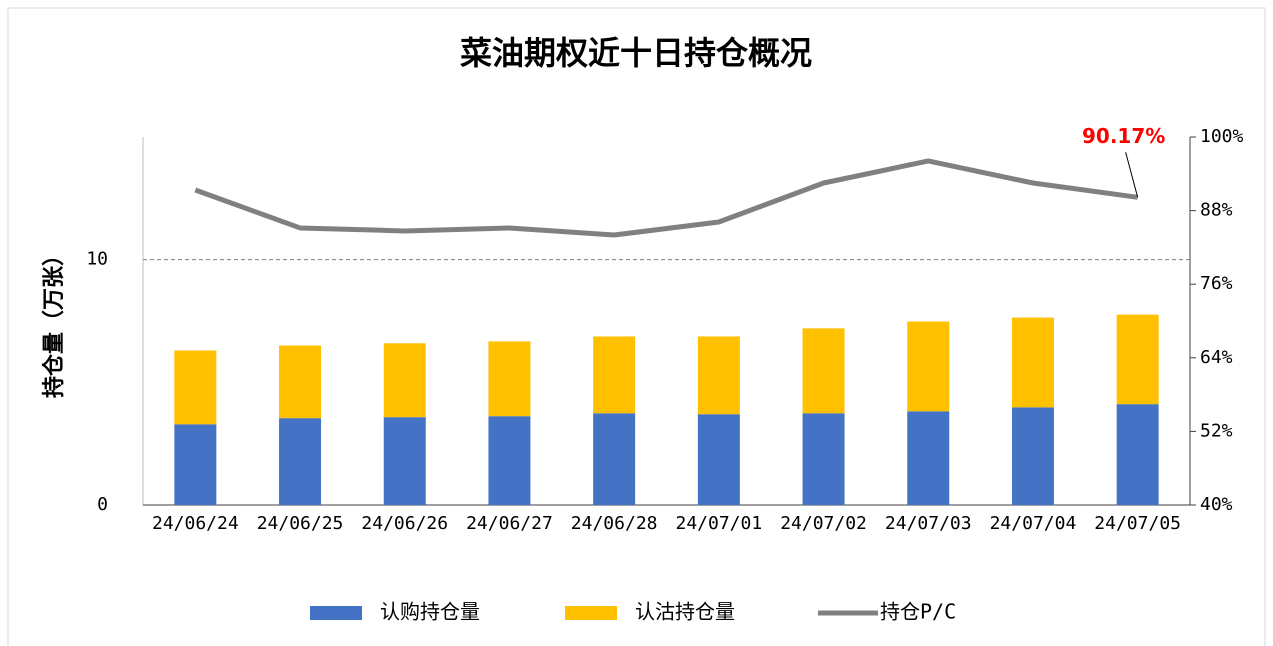 The width and height of the screenshot is (1273, 646). What do you see at coordinates (1216, 283) in the screenshot?
I see `y2-tick-label: 76%` at bounding box center [1216, 283].